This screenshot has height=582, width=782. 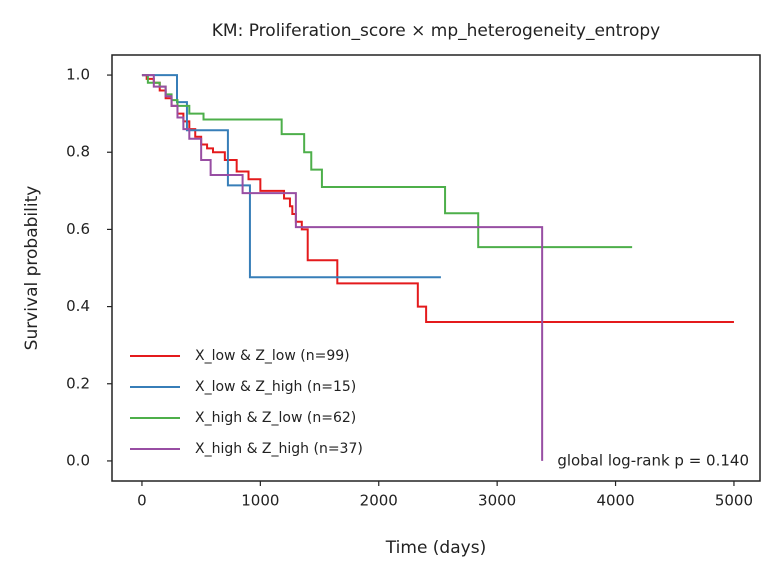 I want to click on annotation: global log-rank p = 0.140, so click(x=653, y=461).